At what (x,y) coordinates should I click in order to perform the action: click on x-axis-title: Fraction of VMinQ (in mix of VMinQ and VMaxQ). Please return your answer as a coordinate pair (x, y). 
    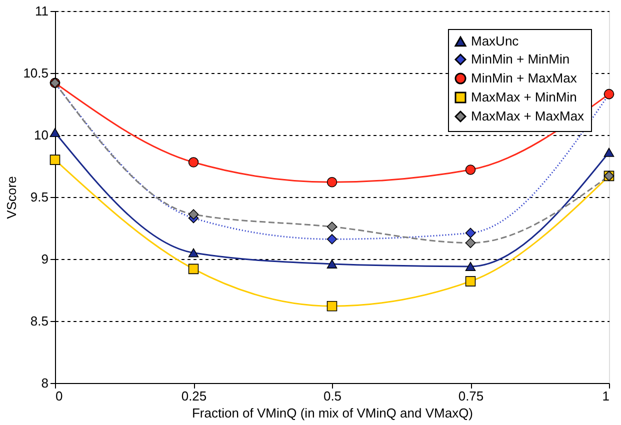
    Looking at the image, I should click on (333, 413).